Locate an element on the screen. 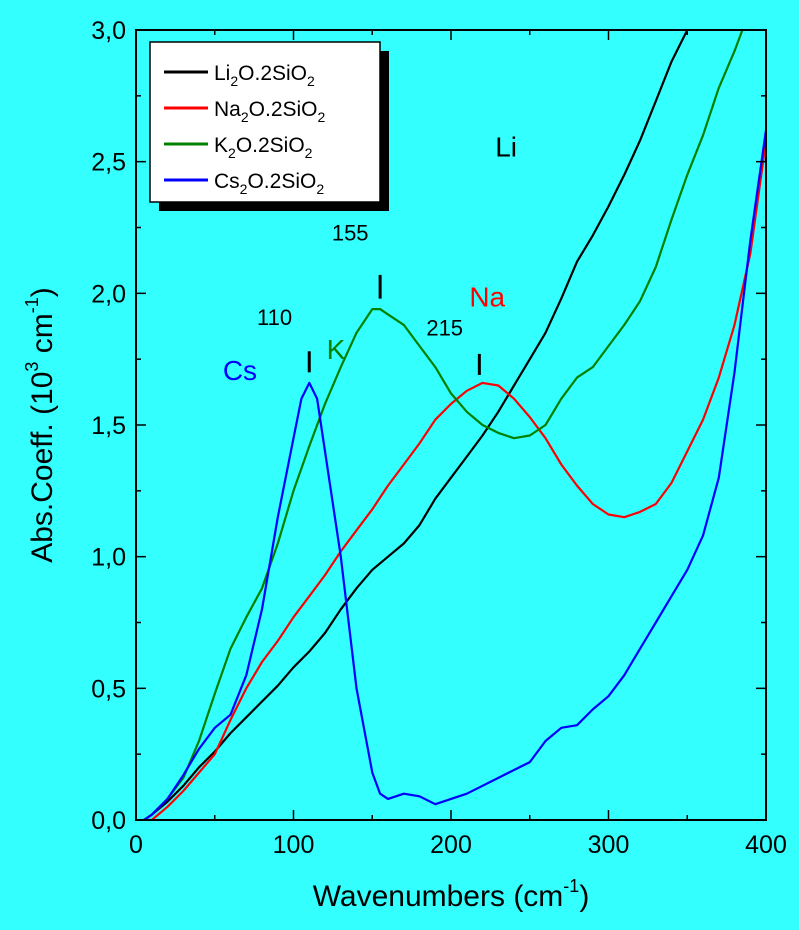 Image resolution: width=799 pixels, height=930 pixels. y-axis-label-text: Abs.Coeff. (10 is located at coordinates (42, 467).